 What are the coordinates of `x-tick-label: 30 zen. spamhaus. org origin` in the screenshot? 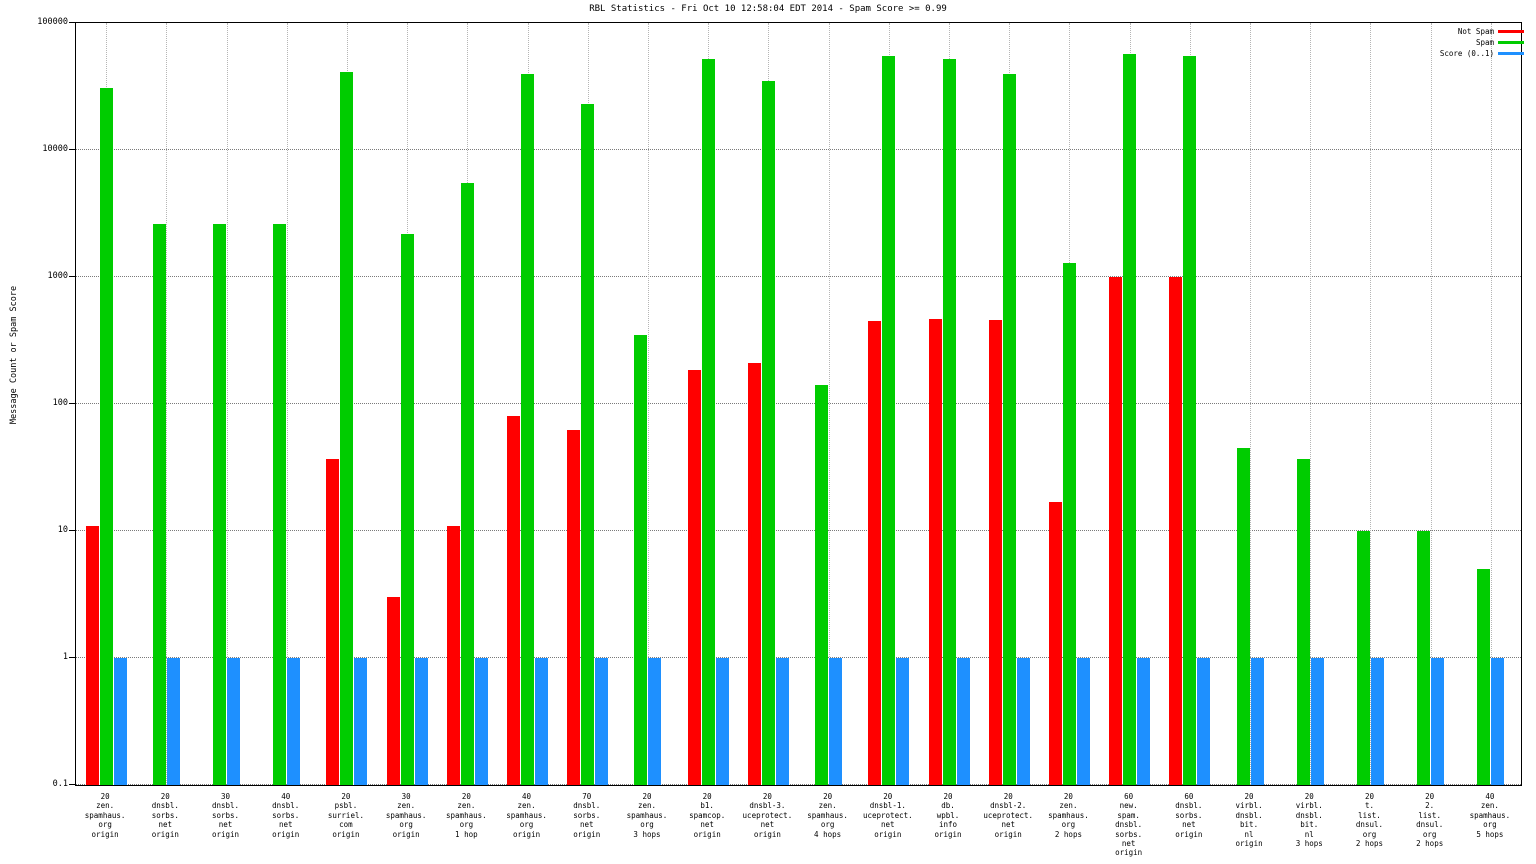 It's located at (406, 815).